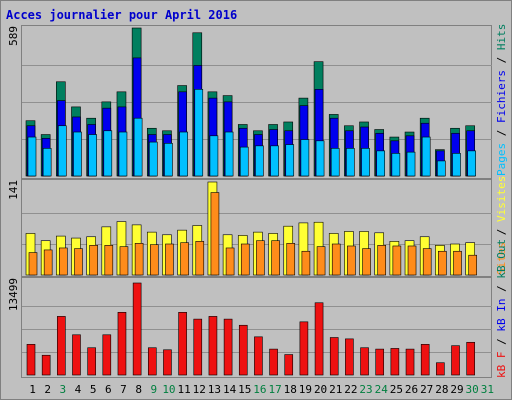 This screenshot has width=512, height=400. Describe the element at coordinates (153, 389) in the screenshot. I see `day-label: 9` at that location.